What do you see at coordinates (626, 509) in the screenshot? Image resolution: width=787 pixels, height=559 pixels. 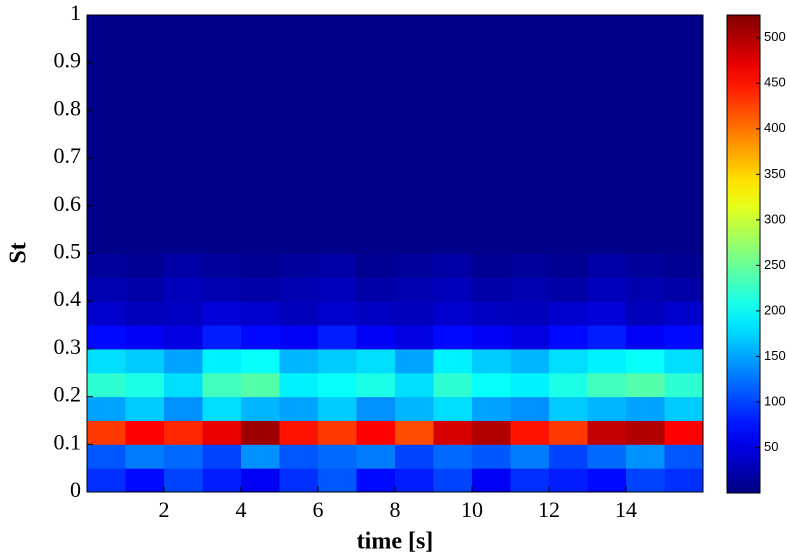 I see `x-tick-label: 14` at bounding box center [626, 509].